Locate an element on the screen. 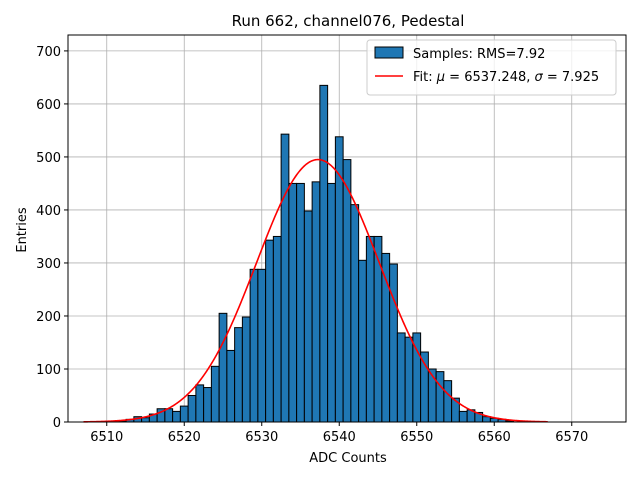 Image resolution: width=640 pixels, height=480 pixels. legend-box is located at coordinates (491, 67).